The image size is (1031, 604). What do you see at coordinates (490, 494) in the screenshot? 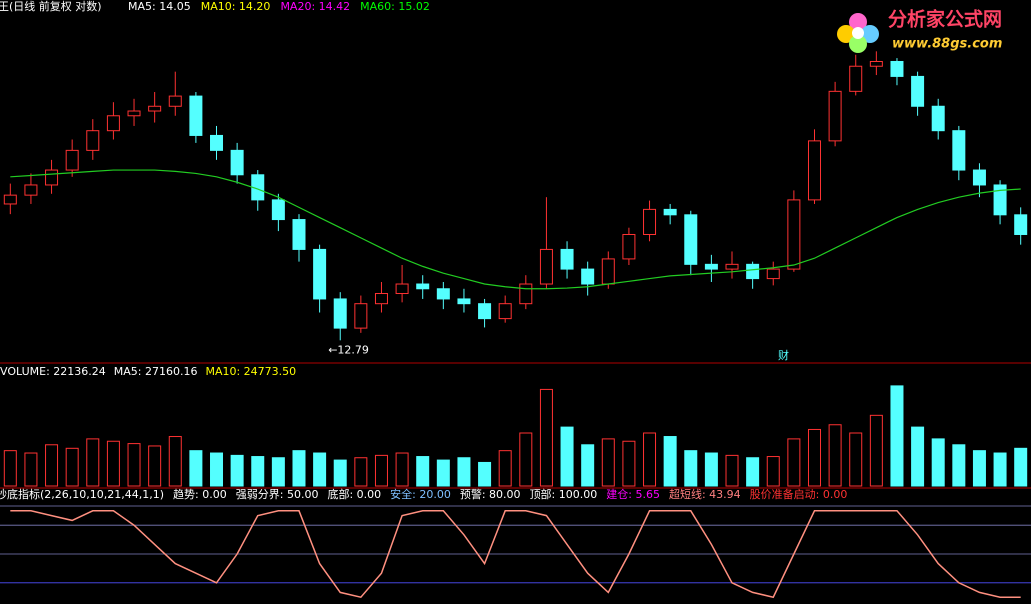
I see `indicator-label: 预警: 80.00` at bounding box center [490, 494].